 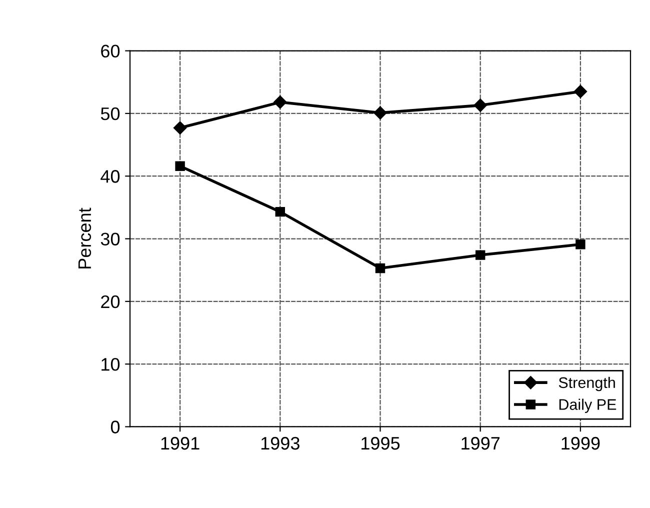 I want to click on y-axis-title: Percent, so click(x=85, y=238).